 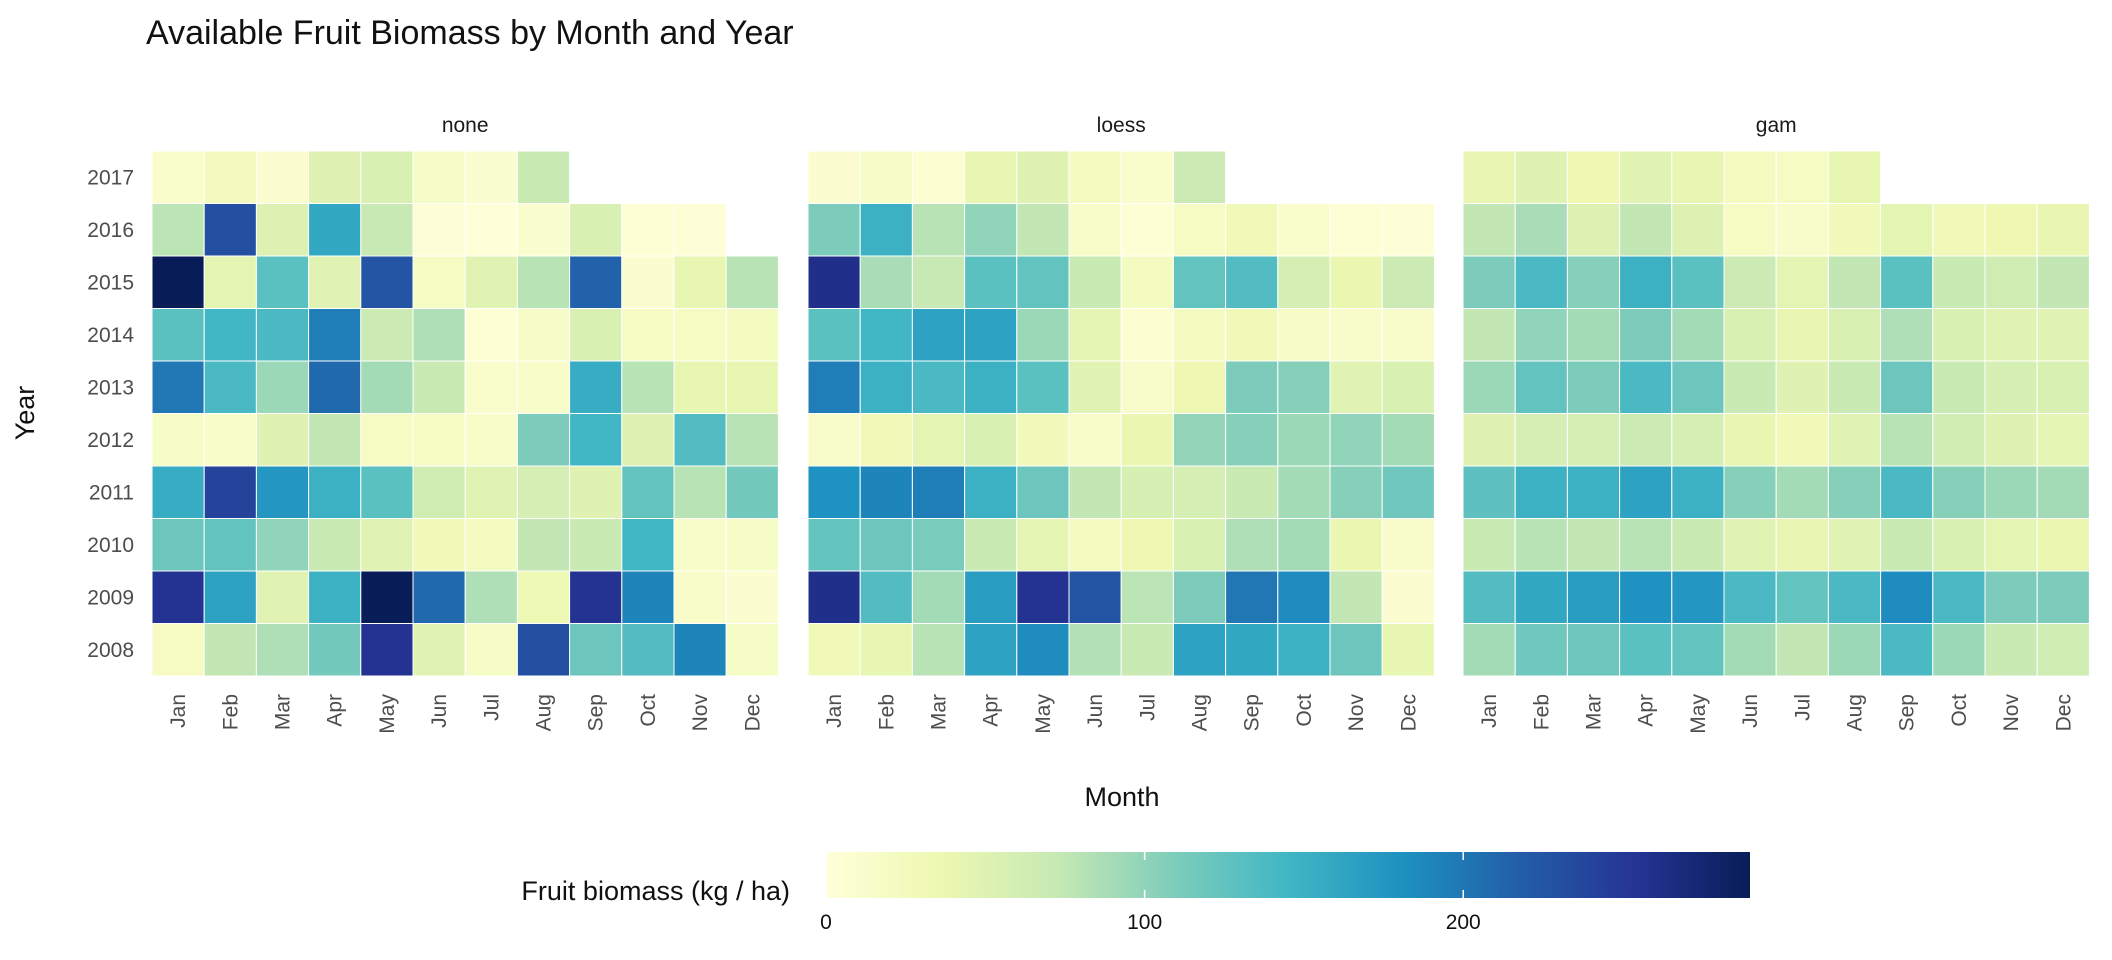 What do you see at coordinates (1907, 712) in the screenshot?
I see `x-tick-label: Sep` at bounding box center [1907, 712].